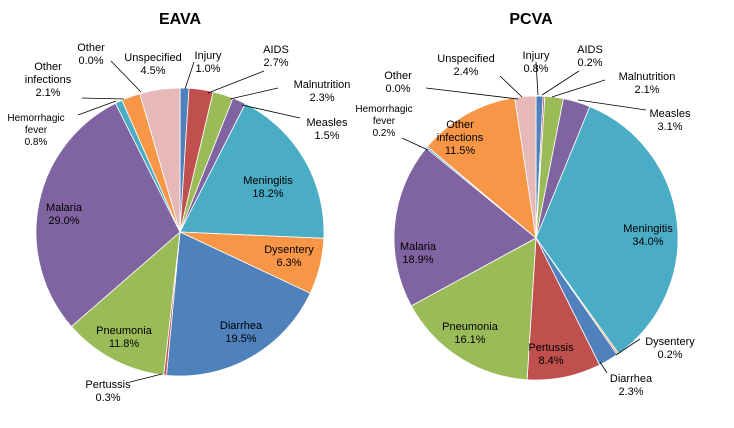  I want to click on slice-label-other: Other 0.0%, so click(398, 82).